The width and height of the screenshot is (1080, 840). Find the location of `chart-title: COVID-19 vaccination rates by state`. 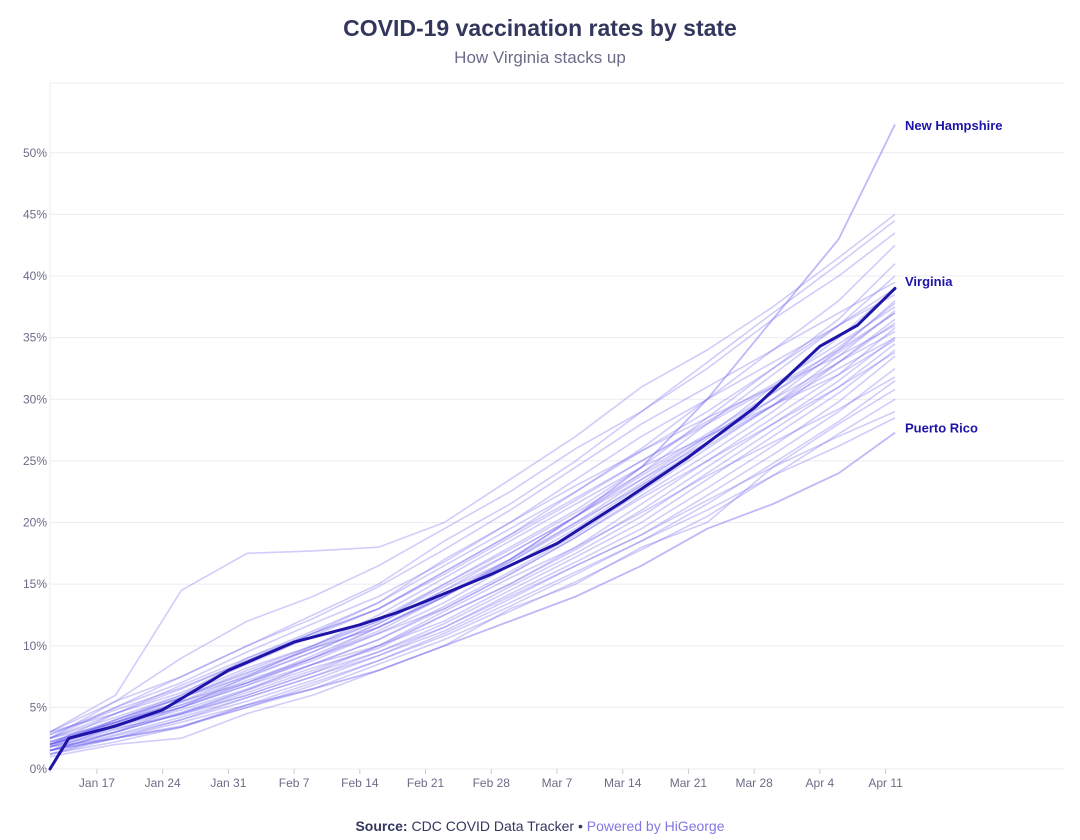

chart-title: COVID-19 vaccination rates by state is located at coordinates (540, 28).